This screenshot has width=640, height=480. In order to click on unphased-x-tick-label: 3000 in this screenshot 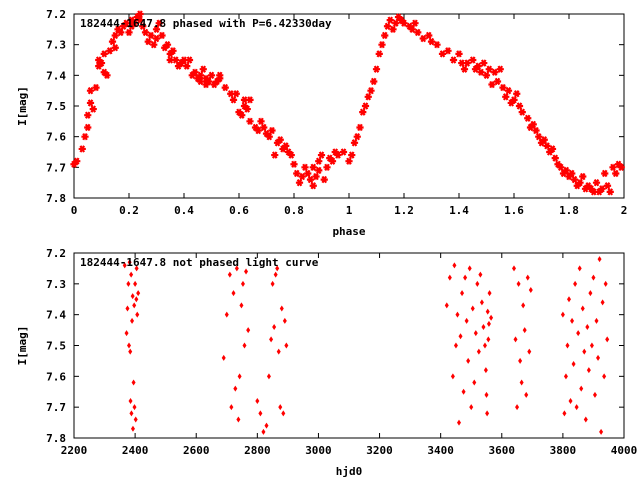, I will do `click(318, 450)`.